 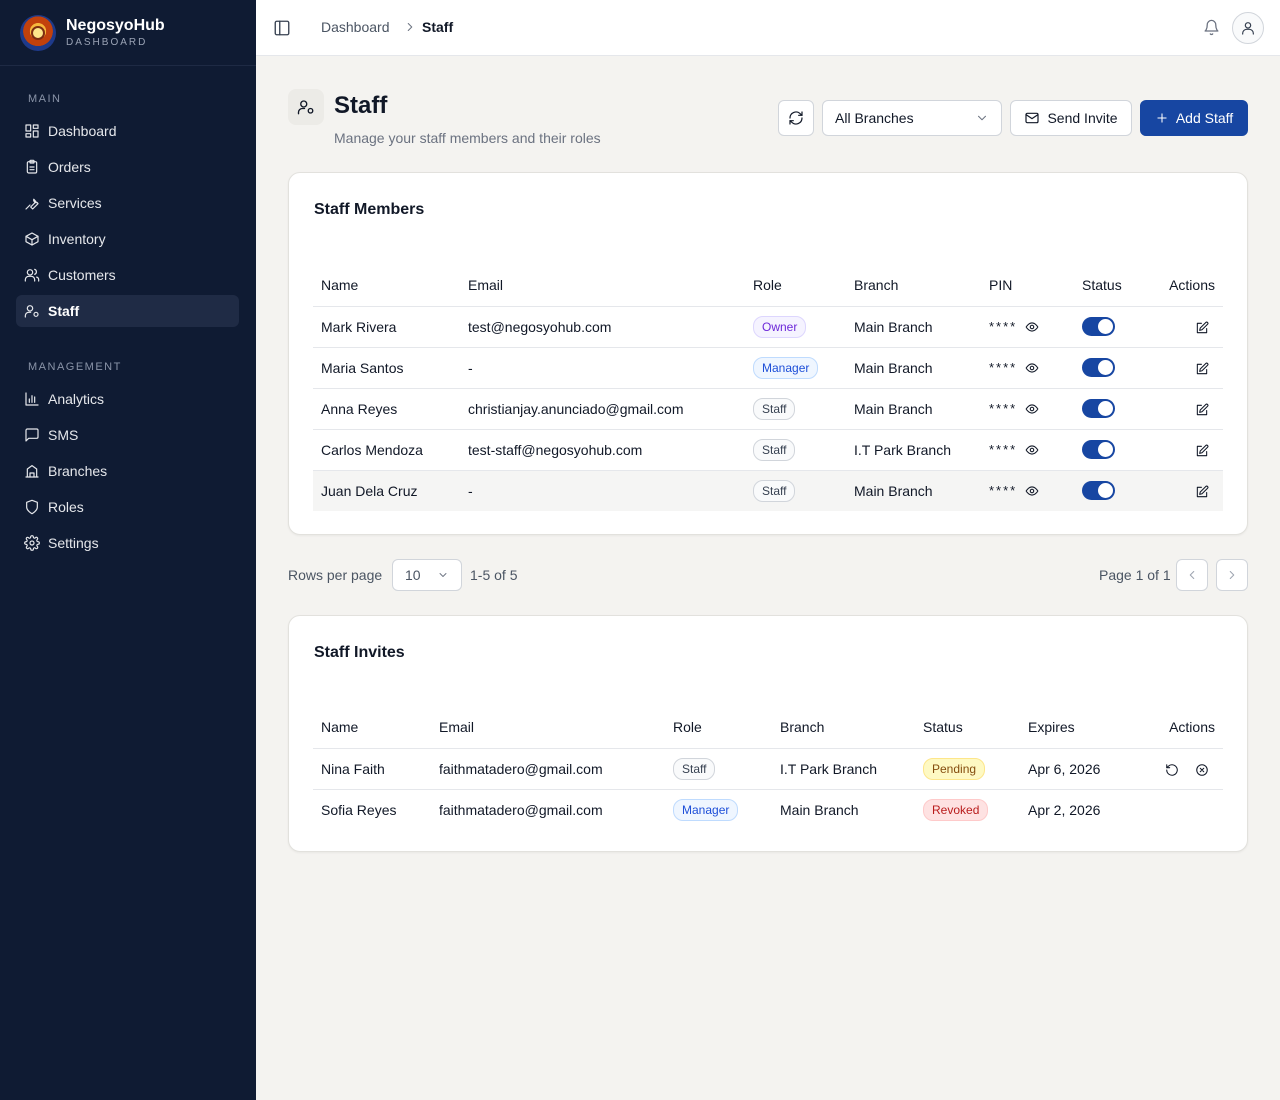 I want to click on sidebar-item-dashboard: Dashboard, so click(x=127, y=131).